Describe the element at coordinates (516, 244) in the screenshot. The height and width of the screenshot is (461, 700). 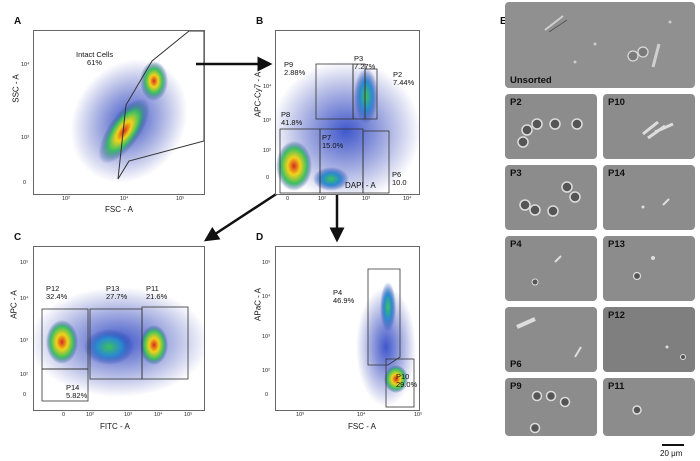
I see `tile-label-p4: P4` at that location.